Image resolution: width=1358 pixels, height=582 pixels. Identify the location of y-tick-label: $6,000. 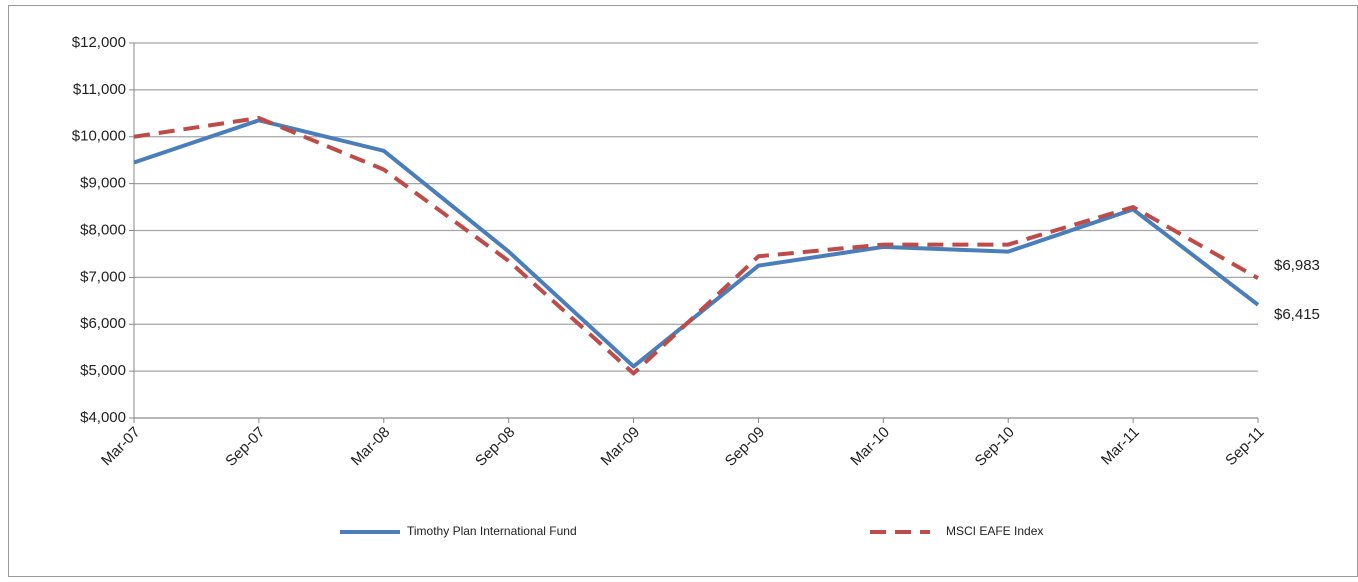
(103, 323).